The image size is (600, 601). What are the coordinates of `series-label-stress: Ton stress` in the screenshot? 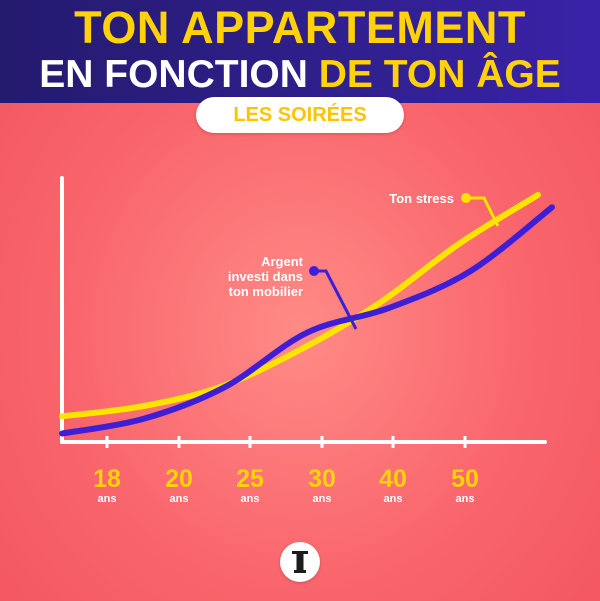 It's located at (421, 198).